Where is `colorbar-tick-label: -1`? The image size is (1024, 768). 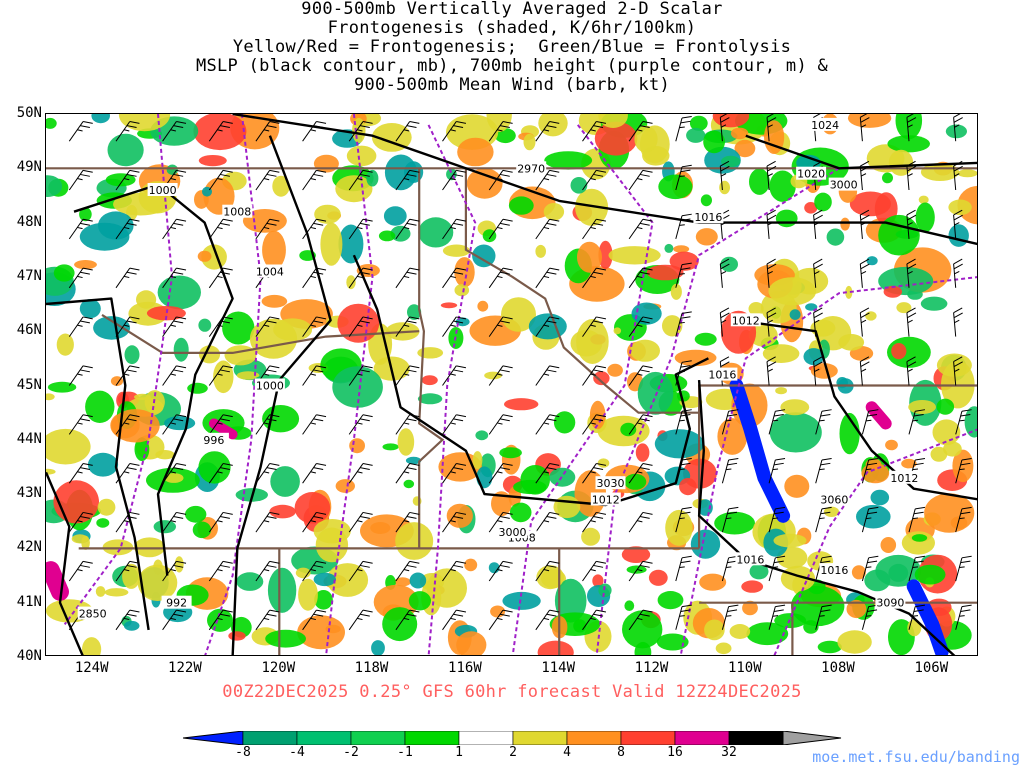
colorbar-tick-label: -1 is located at coordinates (405, 752).